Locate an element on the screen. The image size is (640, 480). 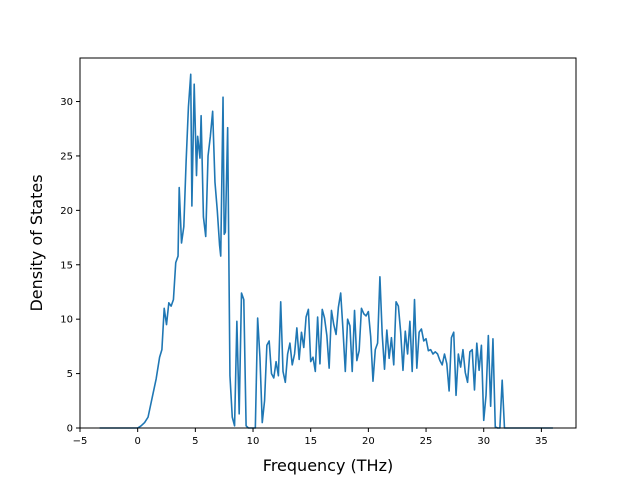
y-axis-ticks: 0 5 10 15 20 25 30 is located at coordinates (70, 266).